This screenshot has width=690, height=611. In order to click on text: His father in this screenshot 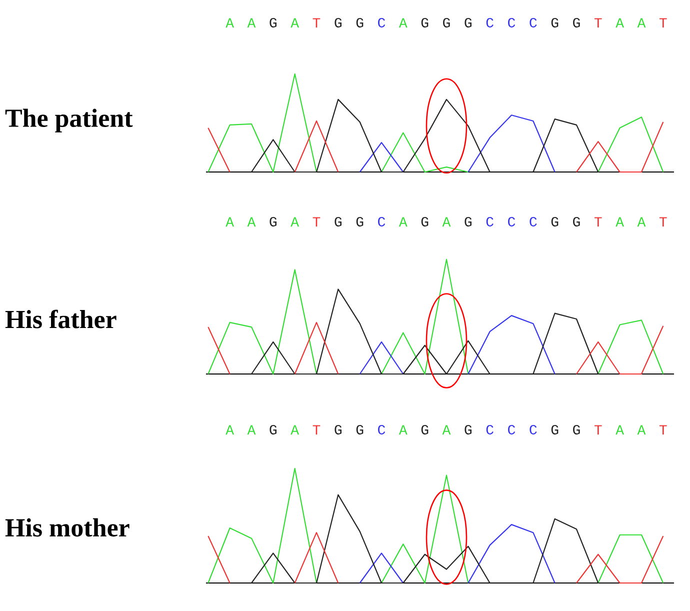, I will do `click(60, 319)`.